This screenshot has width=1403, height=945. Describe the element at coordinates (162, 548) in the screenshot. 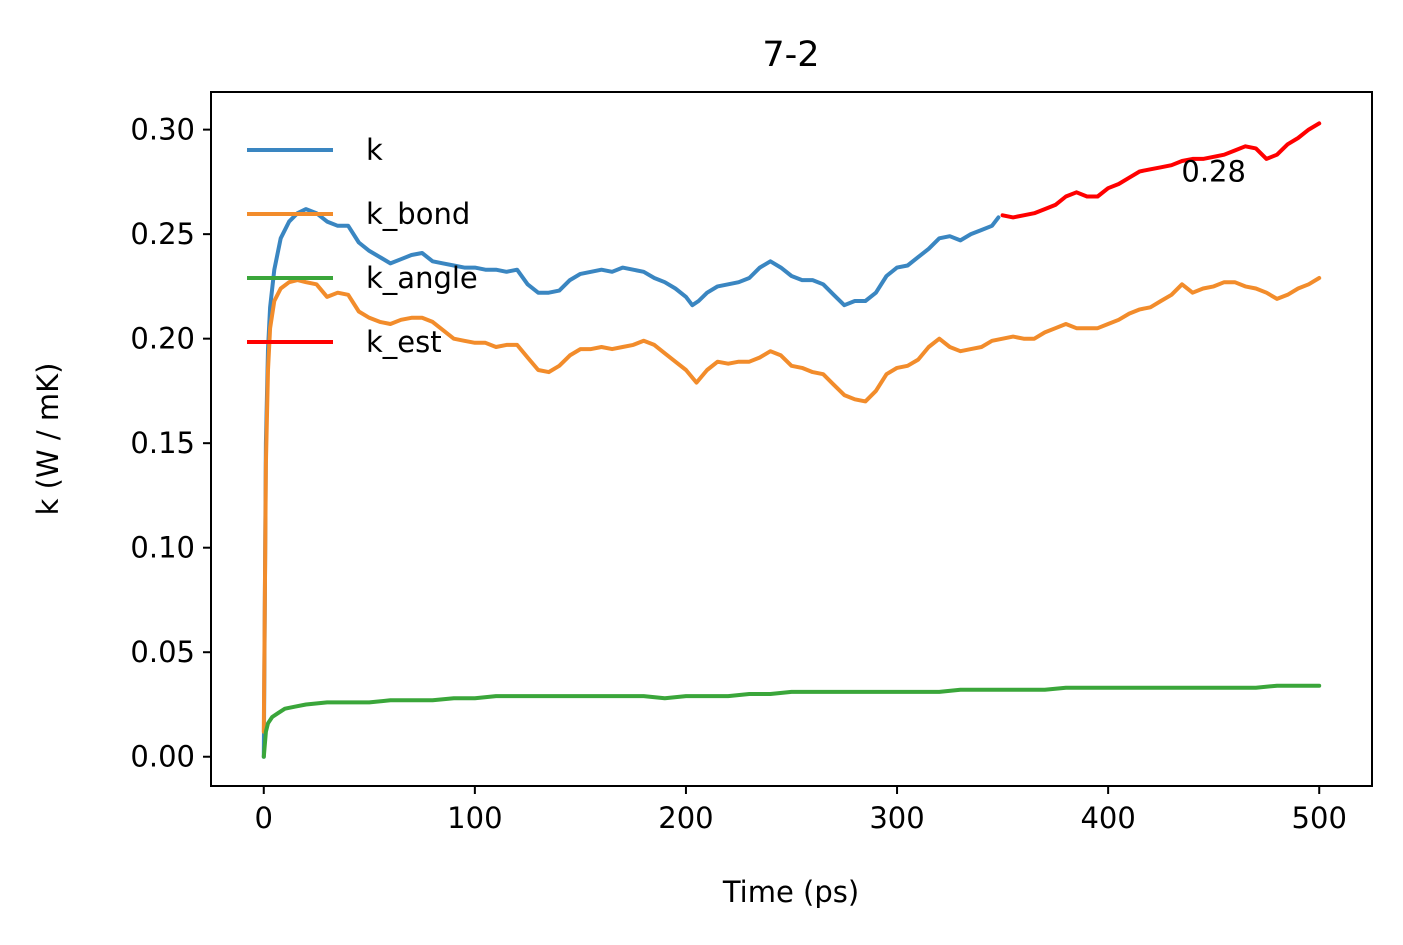

I see `y-tick-label: 0.10` at that location.